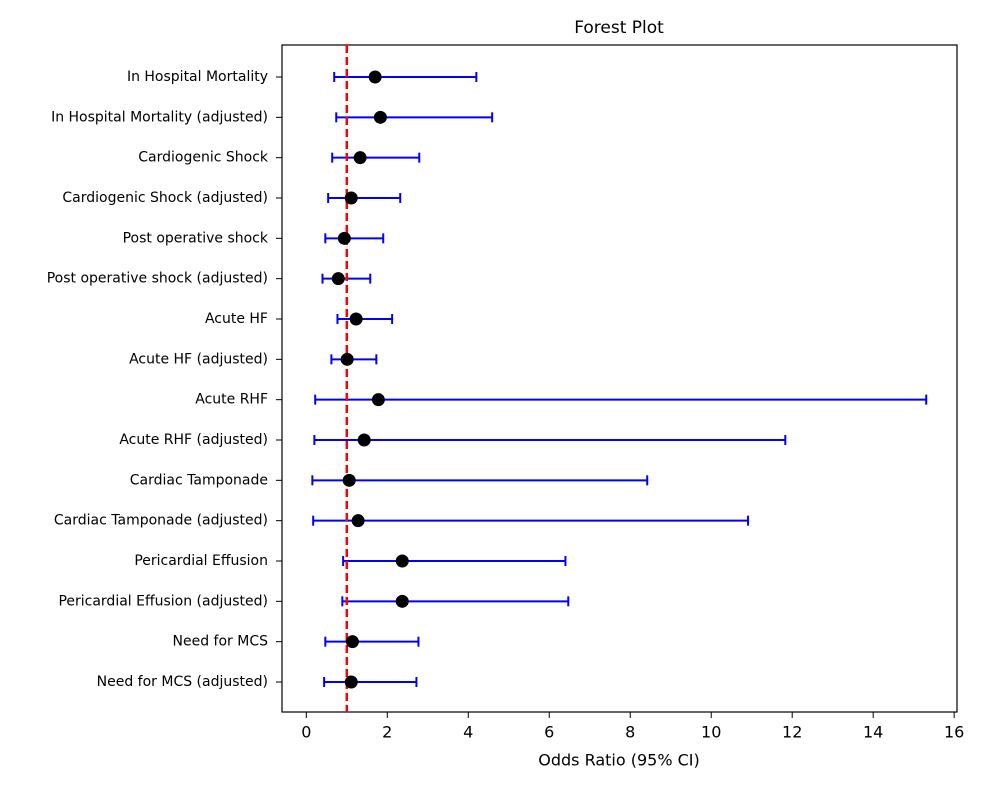 The width and height of the screenshot is (986, 789). I want to click on y-tick-label: Pericardial Effusion, so click(201, 561).